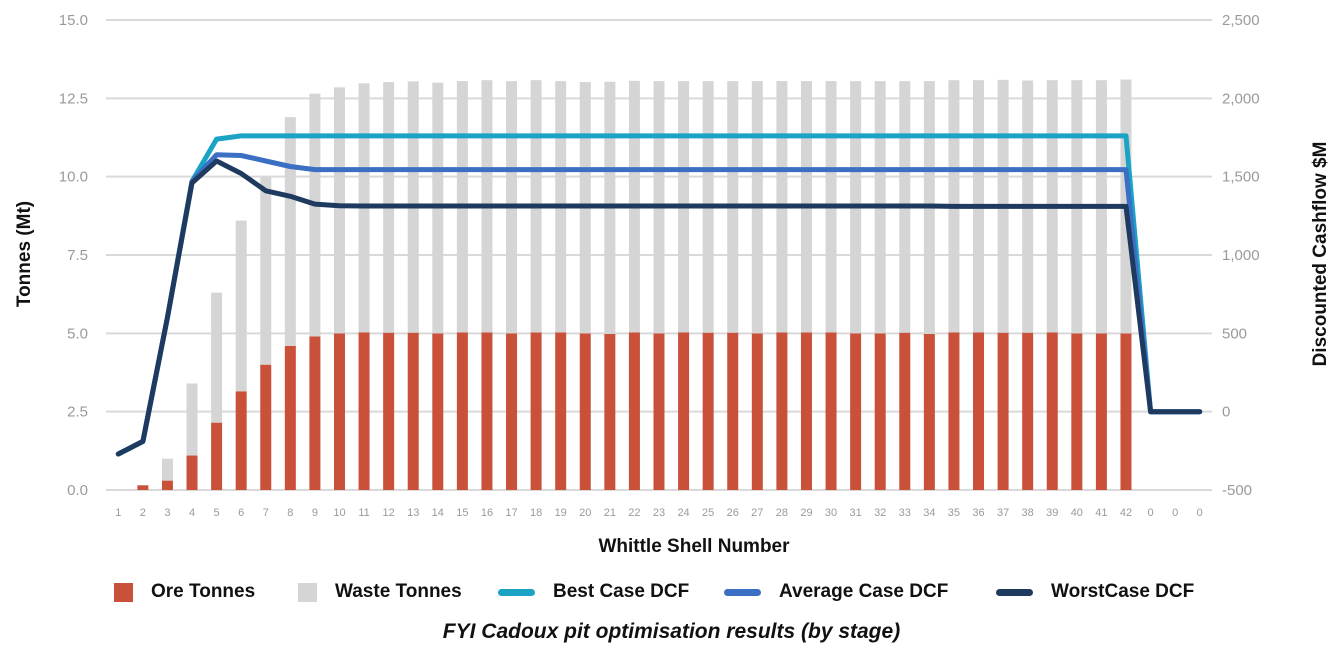 The height and width of the screenshot is (648, 1343). Describe the element at coordinates (855, 513) in the screenshot. I see `x-tick-label: 31` at that location.